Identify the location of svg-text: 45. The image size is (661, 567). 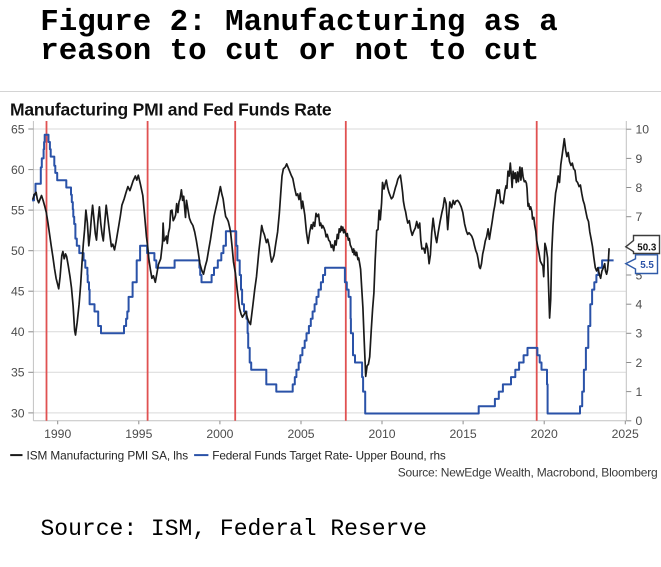
(18, 292).